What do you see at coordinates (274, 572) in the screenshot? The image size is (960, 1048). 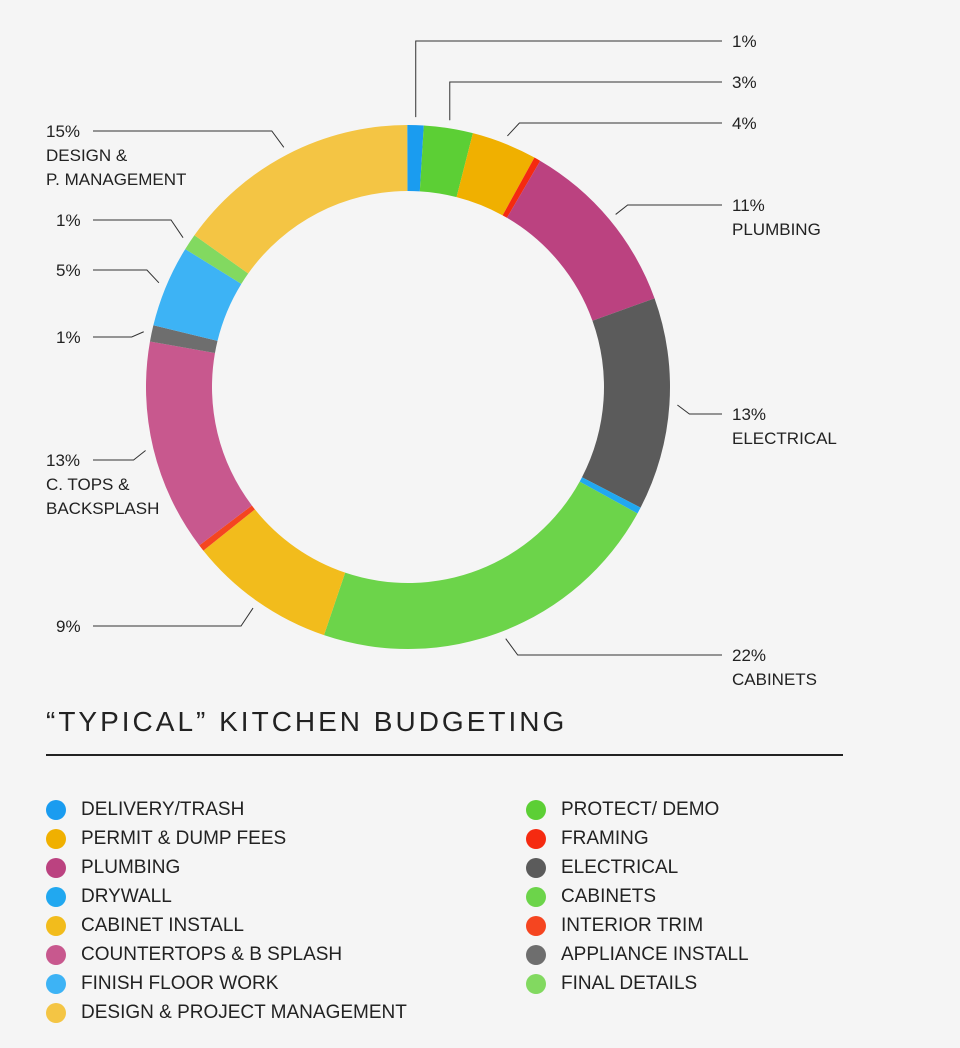 I see `slice-cabinet-install` at bounding box center [274, 572].